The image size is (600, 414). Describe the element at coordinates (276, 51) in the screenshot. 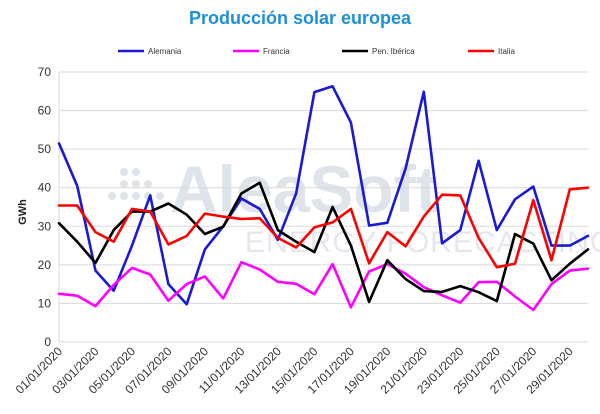

I see `legend-label: Francia` at that location.